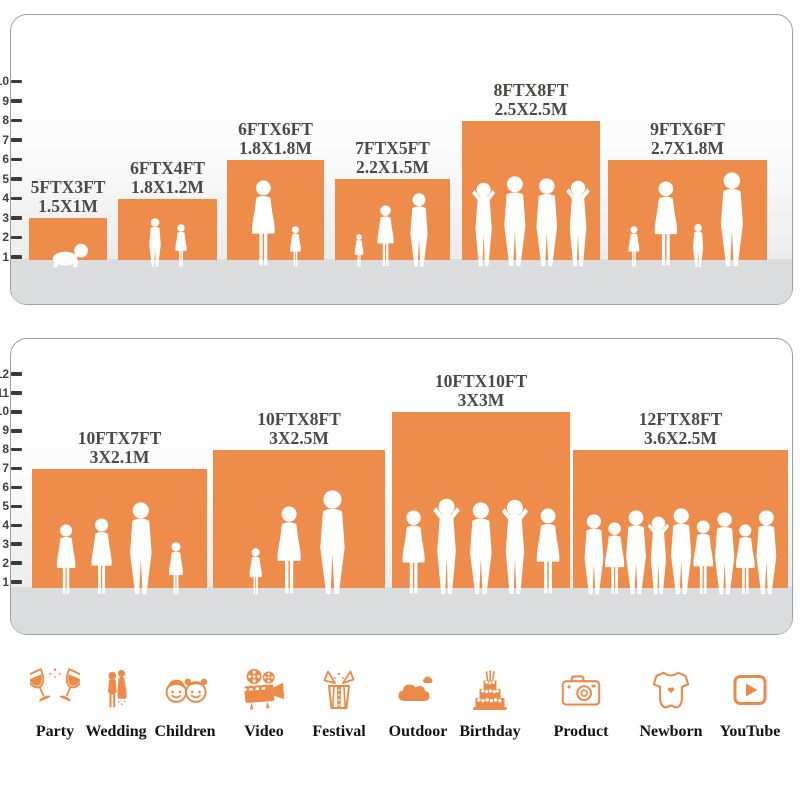 The width and height of the screenshot is (800, 800). I want to click on category-item-festival: Festival, so click(339, 699).